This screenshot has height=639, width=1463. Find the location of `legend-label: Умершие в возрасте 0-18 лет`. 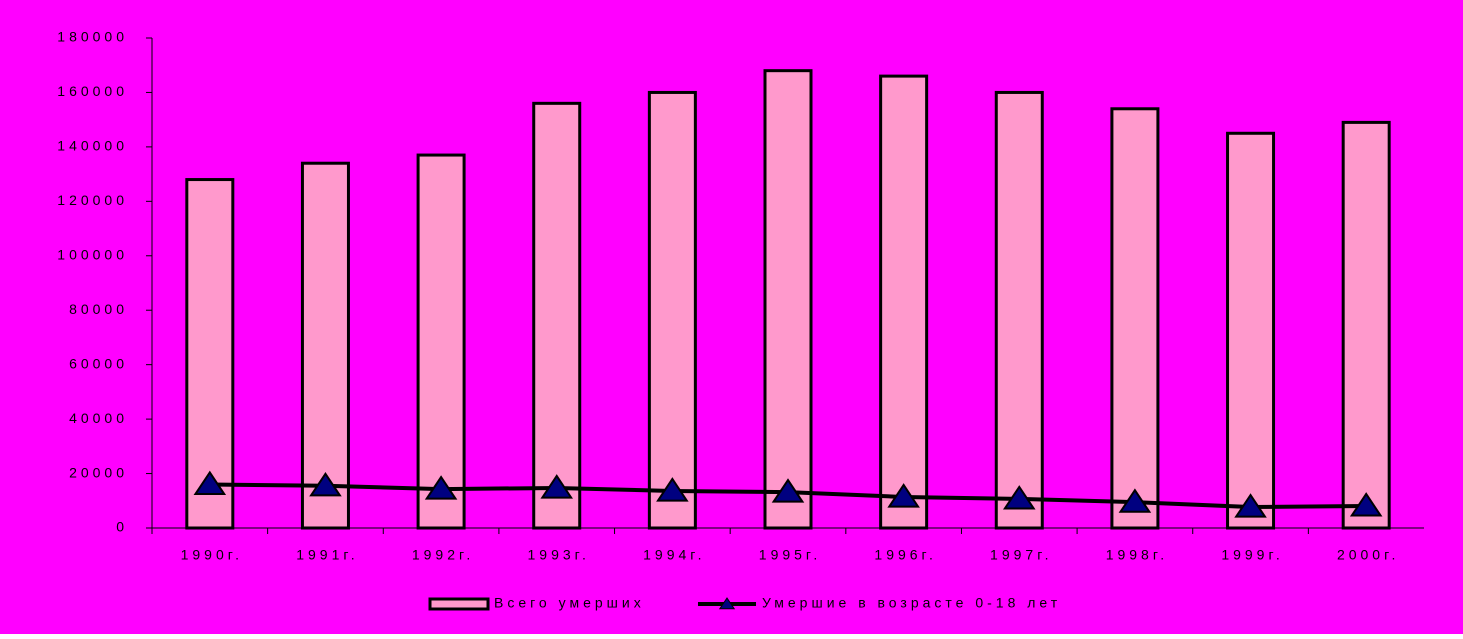

legend-label: Умершие в возрасте 0-18 лет is located at coordinates (911, 603).